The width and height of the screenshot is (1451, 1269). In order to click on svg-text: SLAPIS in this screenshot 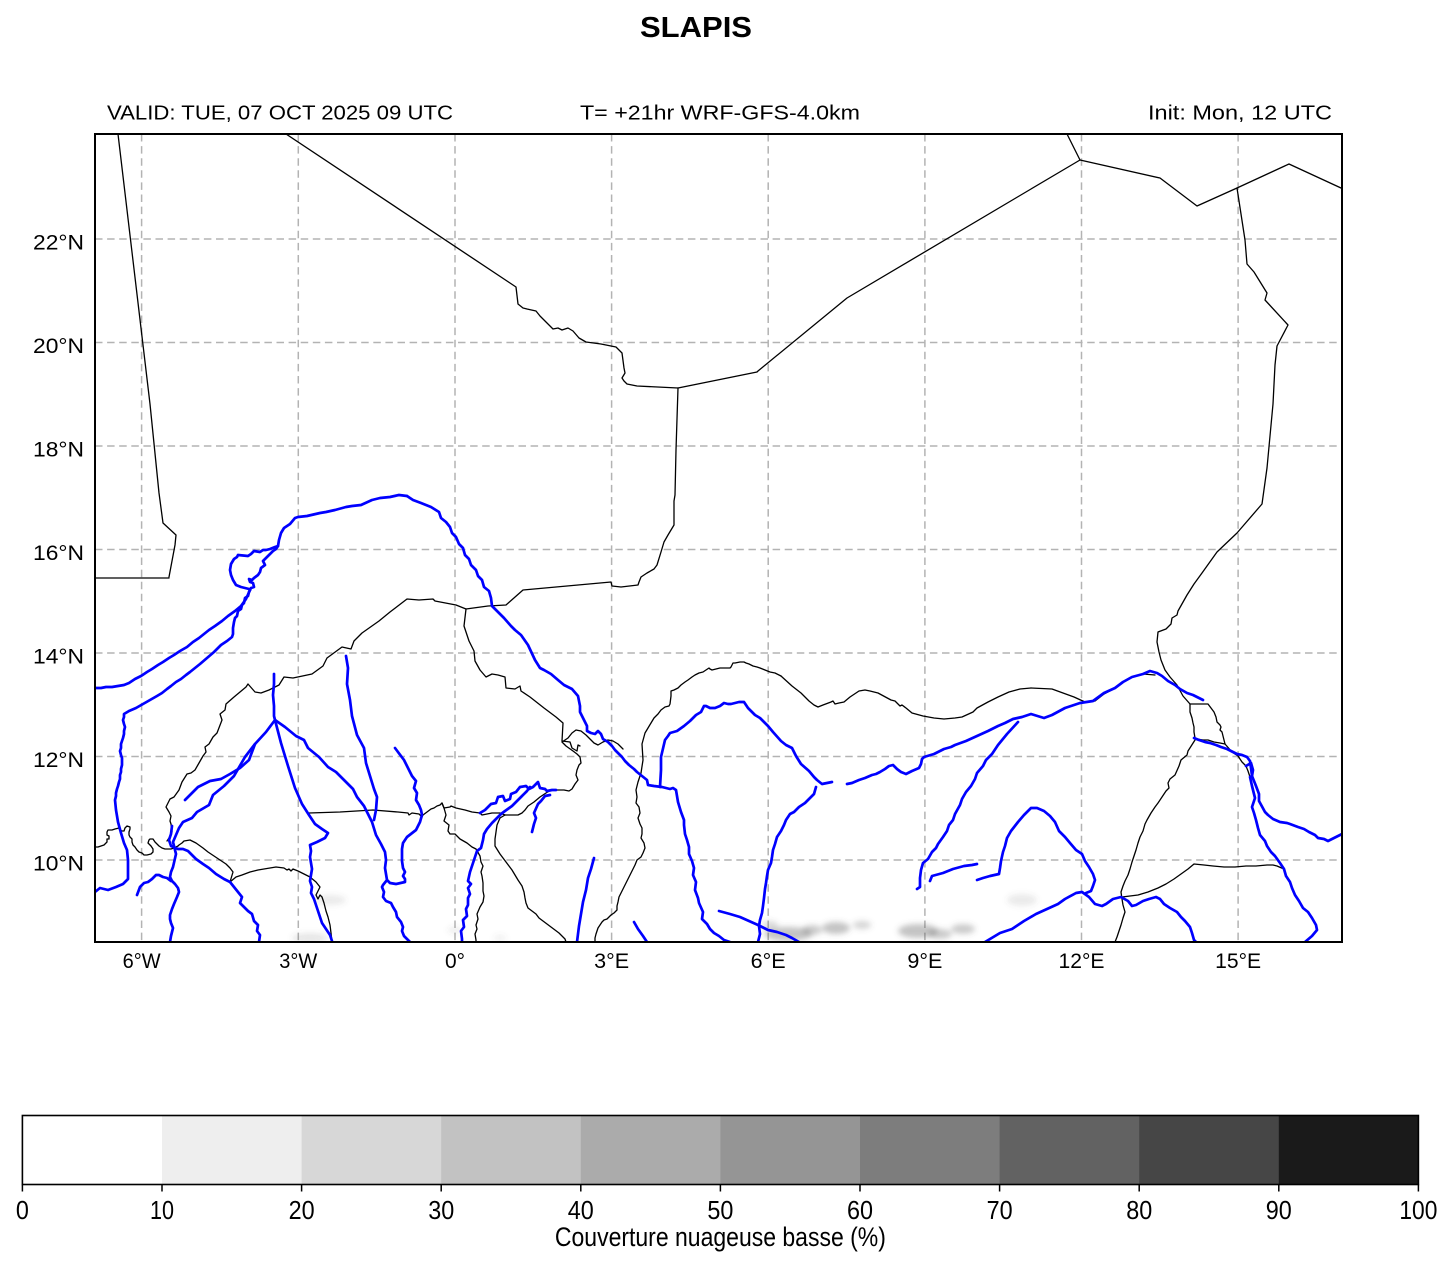, I will do `click(696, 28)`.